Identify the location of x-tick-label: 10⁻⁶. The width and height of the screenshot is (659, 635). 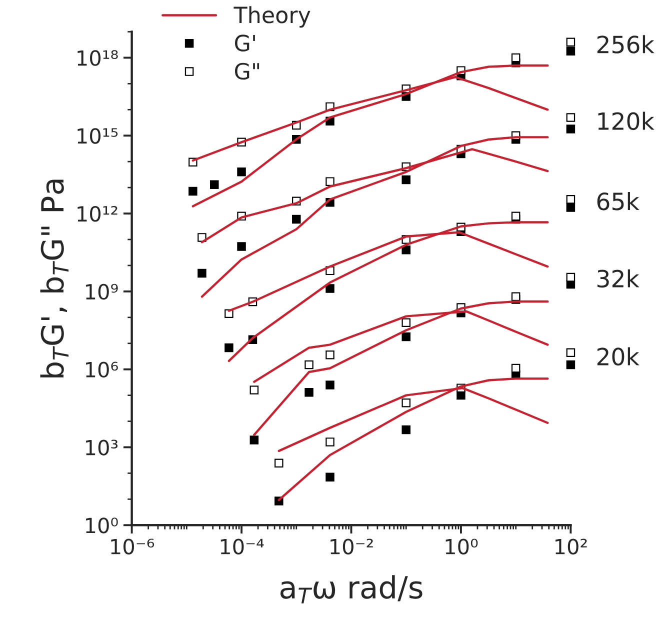
(132, 546).